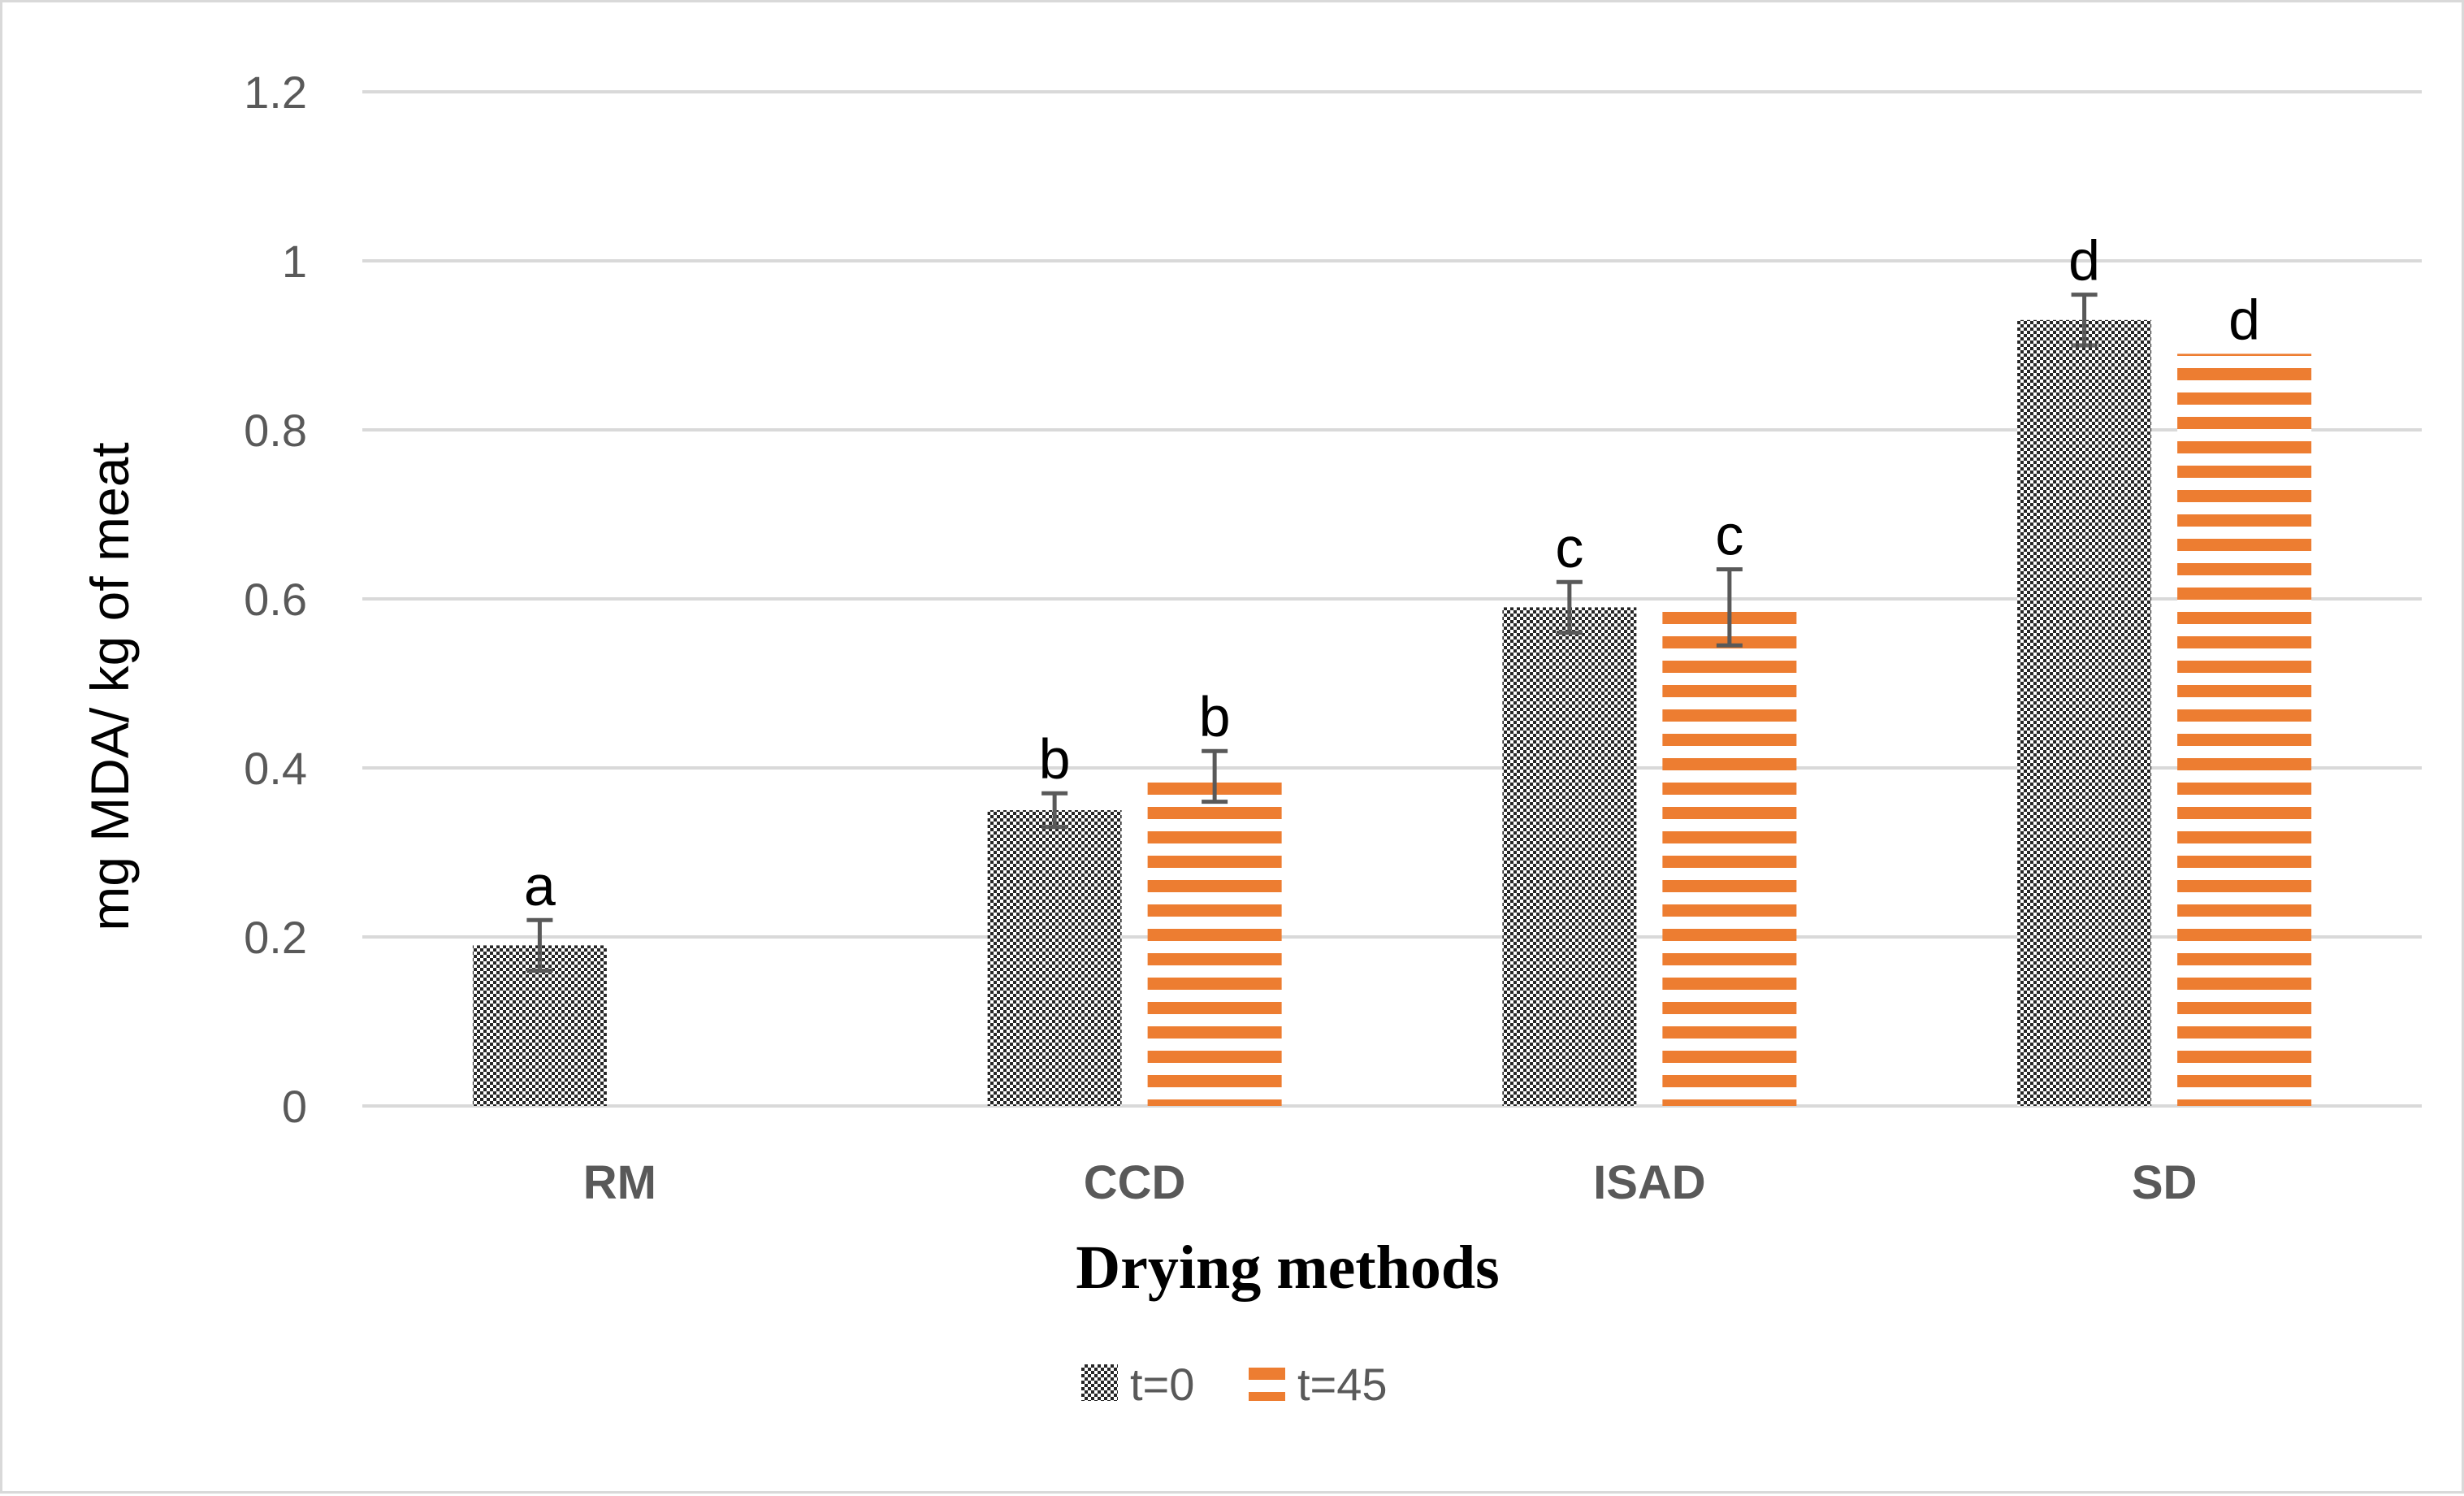  I want to click on y-tick-label: 0.2, so click(275, 938).